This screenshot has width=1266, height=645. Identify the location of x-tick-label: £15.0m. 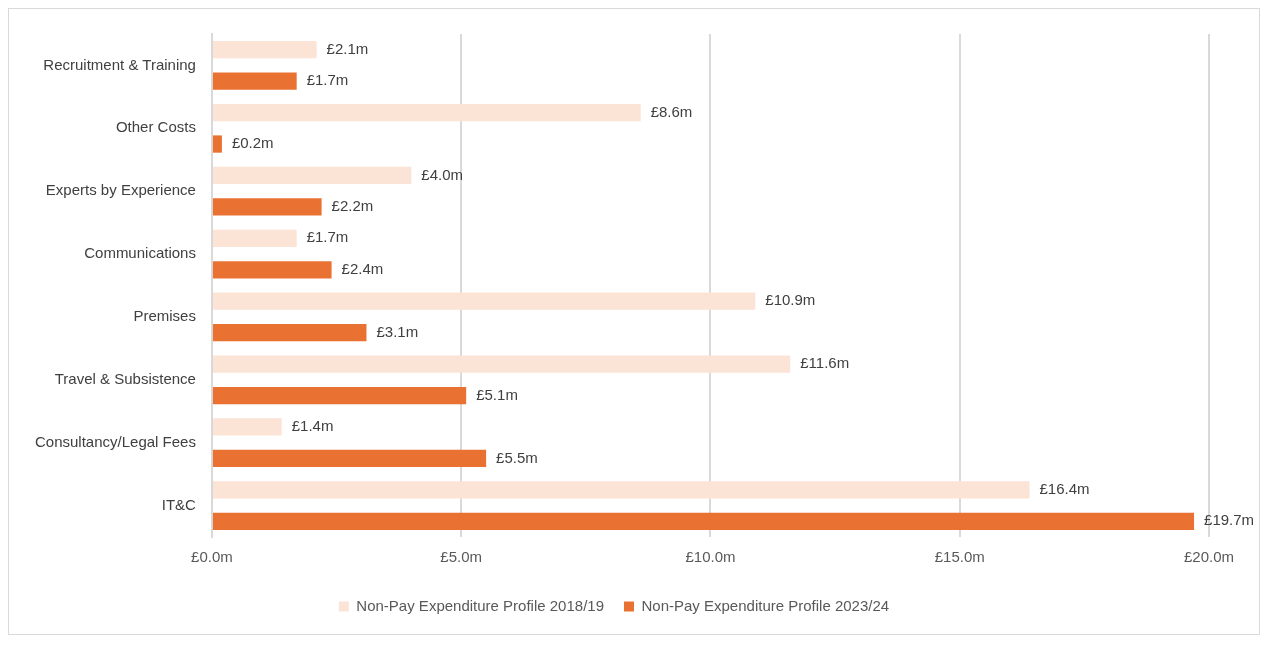
(959, 557).